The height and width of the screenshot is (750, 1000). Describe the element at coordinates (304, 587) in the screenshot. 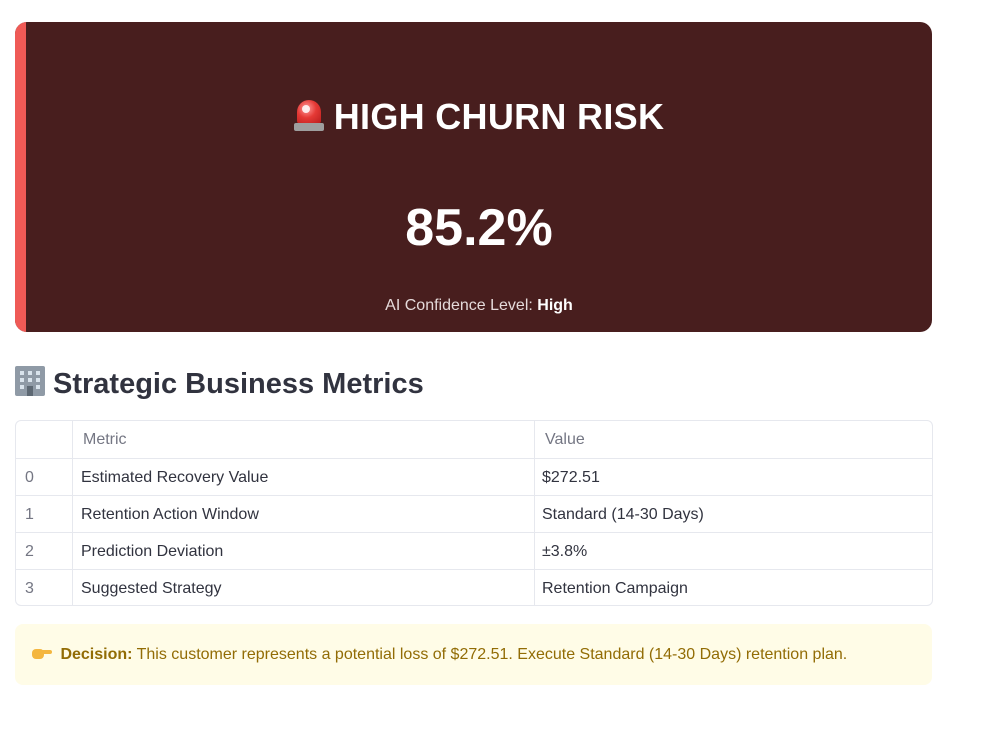

I see `metric-cell: Suggested Strategy` at that location.